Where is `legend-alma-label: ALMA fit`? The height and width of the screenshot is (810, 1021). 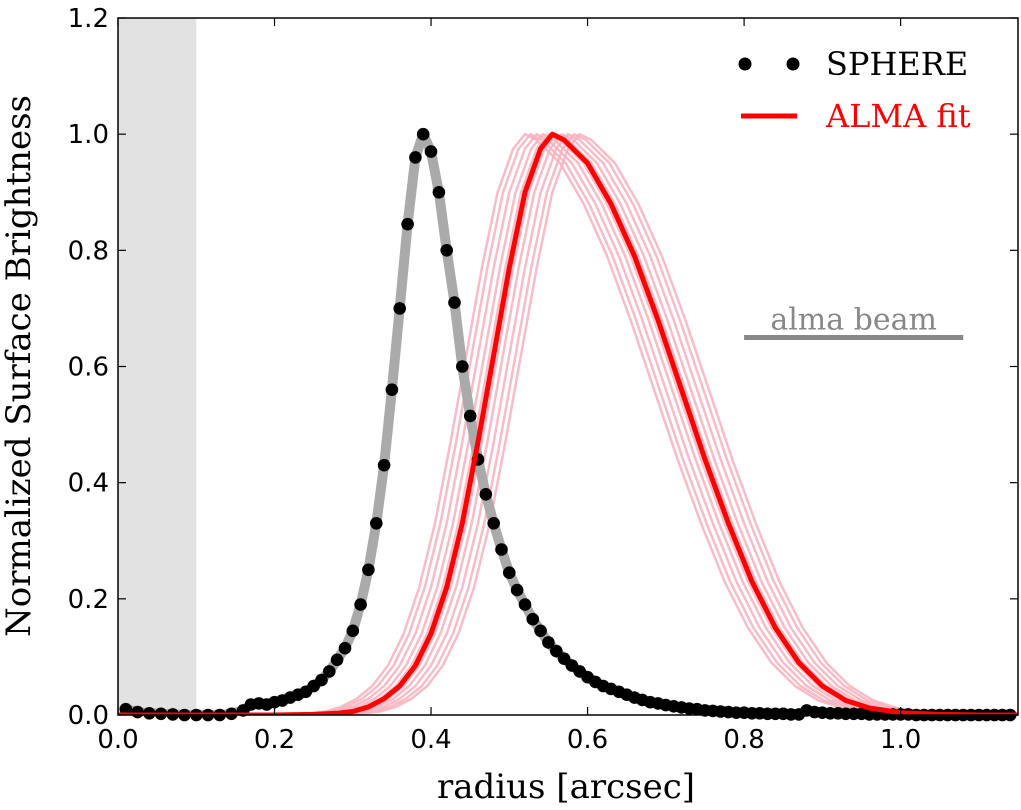
legend-alma-label: ALMA fit is located at coordinates (898, 116).